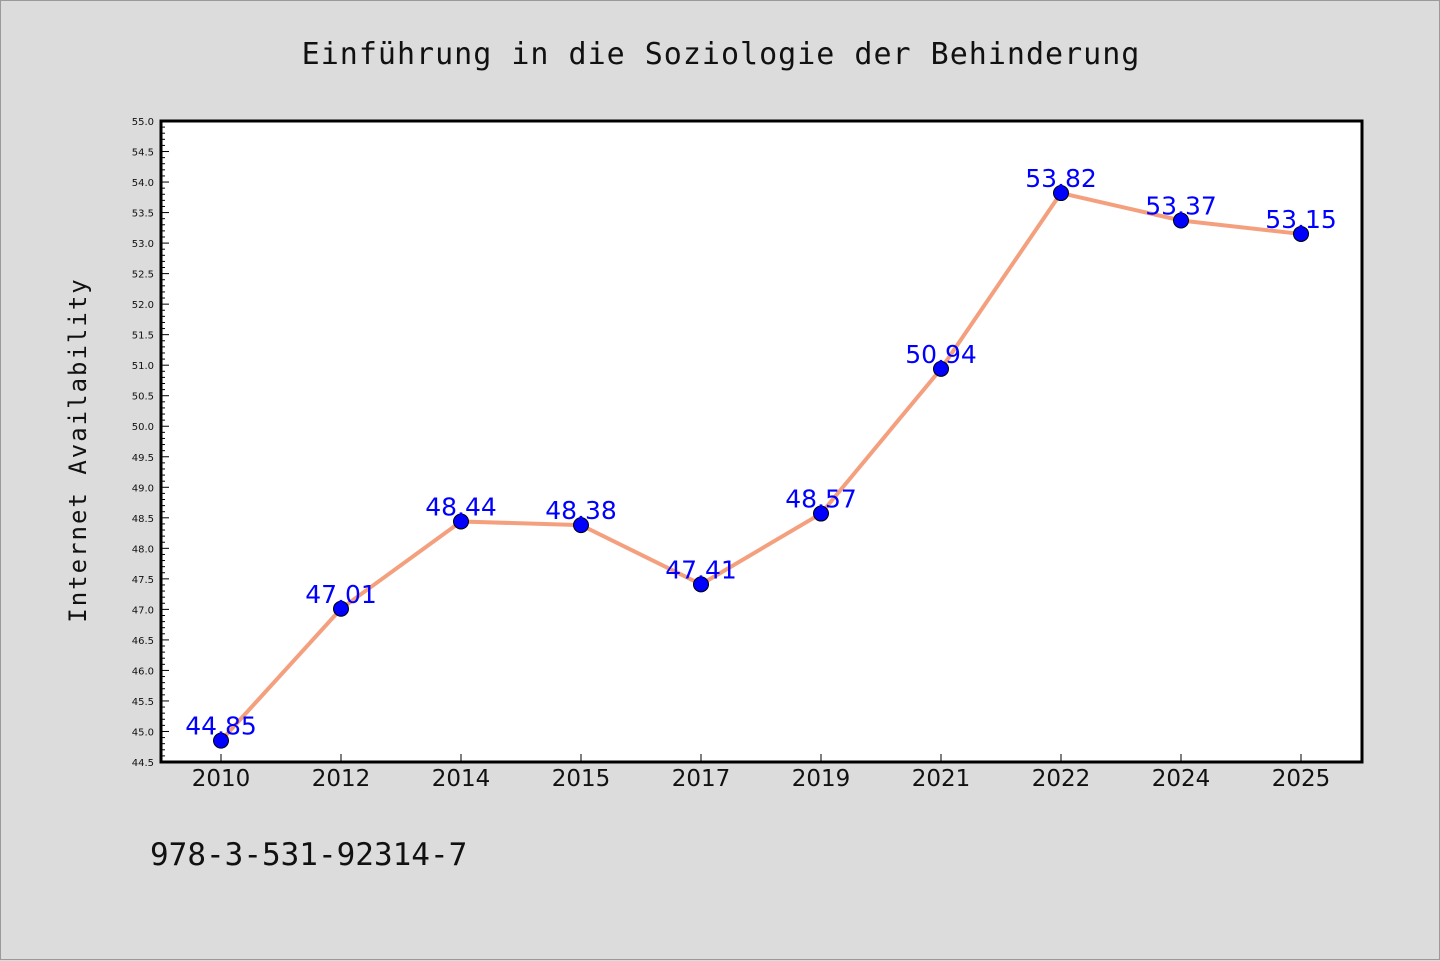 Image resolution: width=1440 pixels, height=961 pixels. Describe the element at coordinates (143, 488) in the screenshot. I see `y-tick-label: 49.0` at that location.